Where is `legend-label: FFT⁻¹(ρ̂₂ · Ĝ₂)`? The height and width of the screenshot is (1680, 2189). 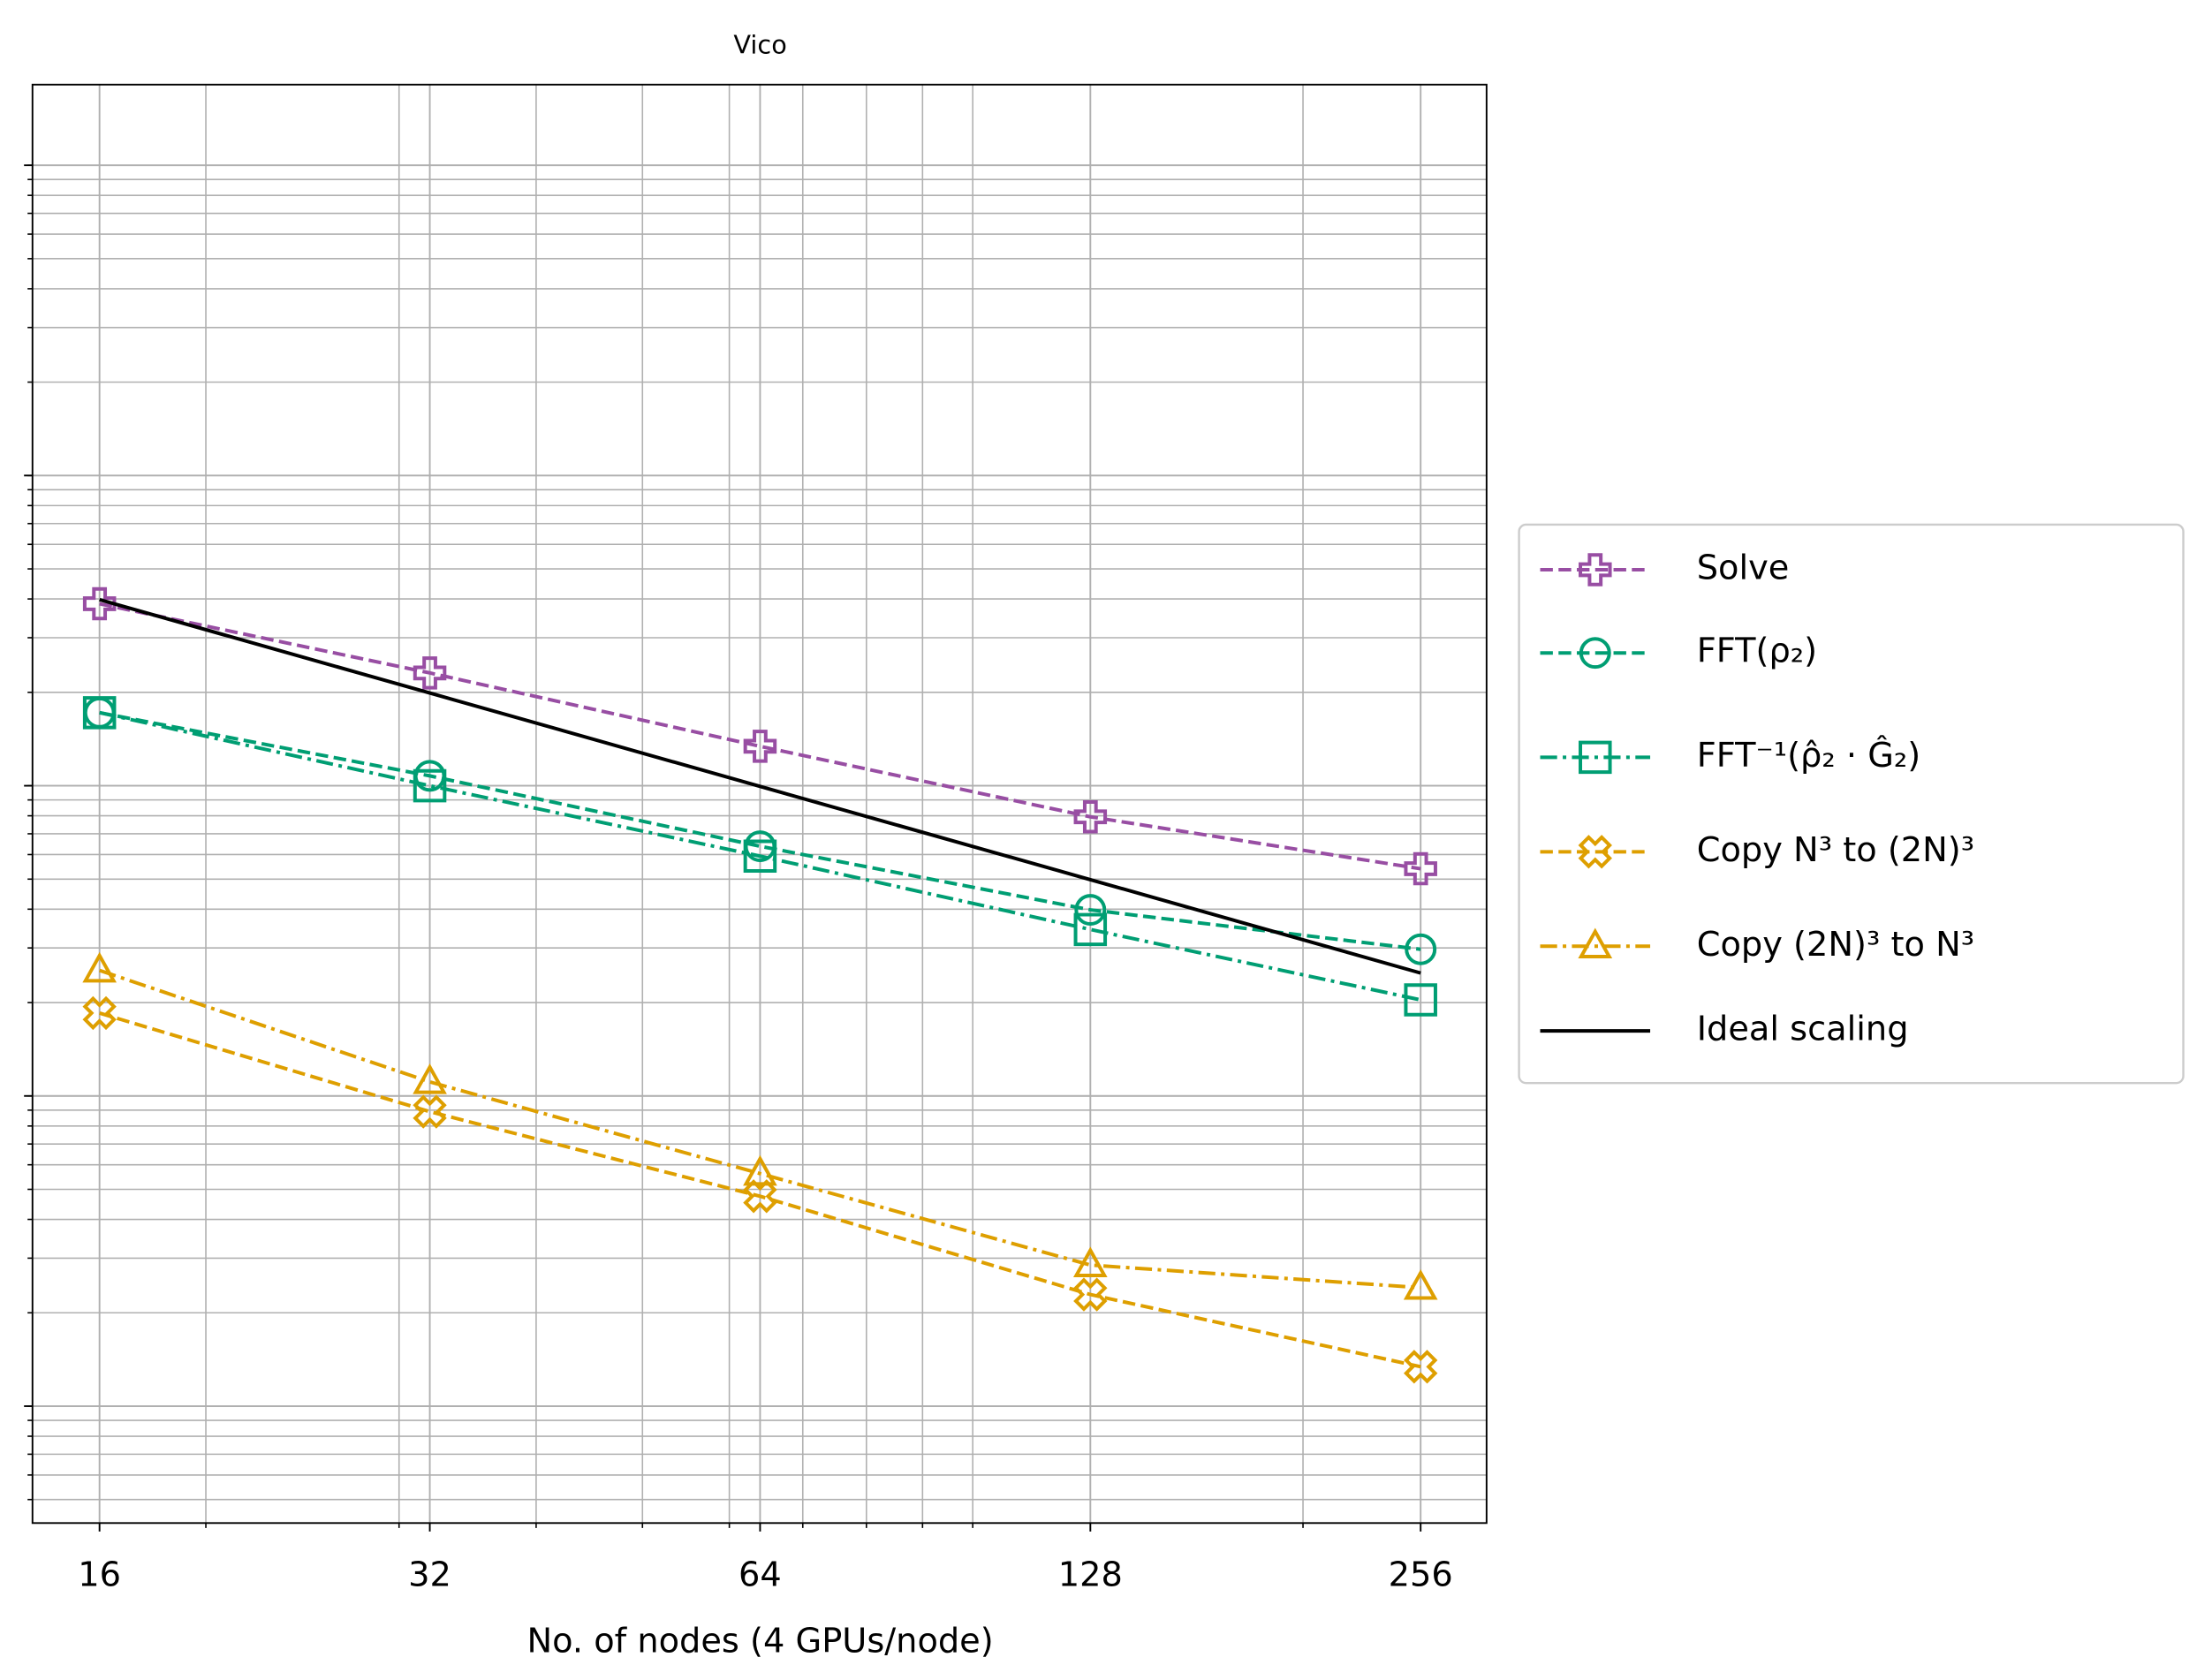
legend-label: FFT⁻¹(ρ̂₂ · Ĝ₂) is located at coordinates (1808, 755).